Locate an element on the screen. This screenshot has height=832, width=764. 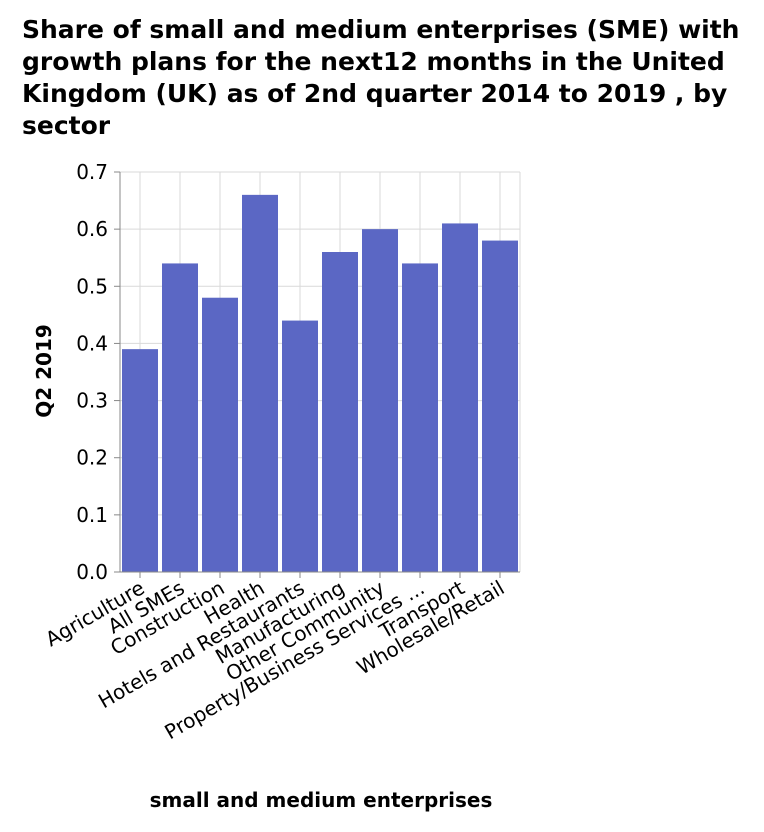
y-tick-label: 0.7 is located at coordinates (92, 172).